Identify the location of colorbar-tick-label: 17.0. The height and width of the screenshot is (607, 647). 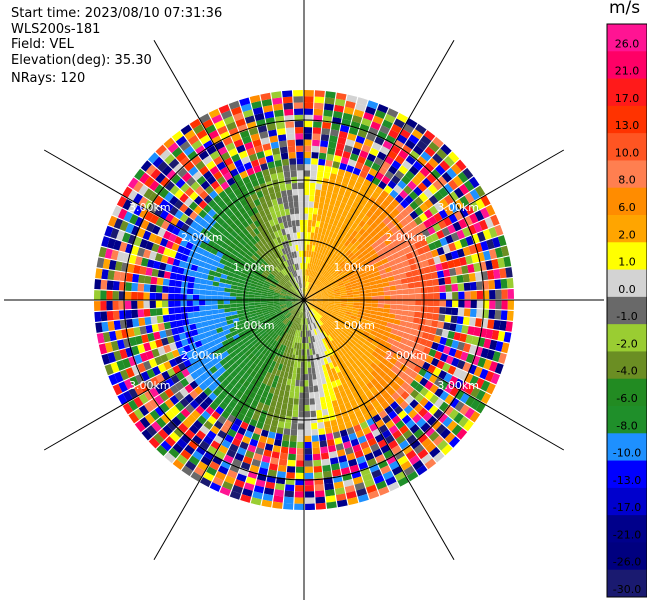
(627, 98).